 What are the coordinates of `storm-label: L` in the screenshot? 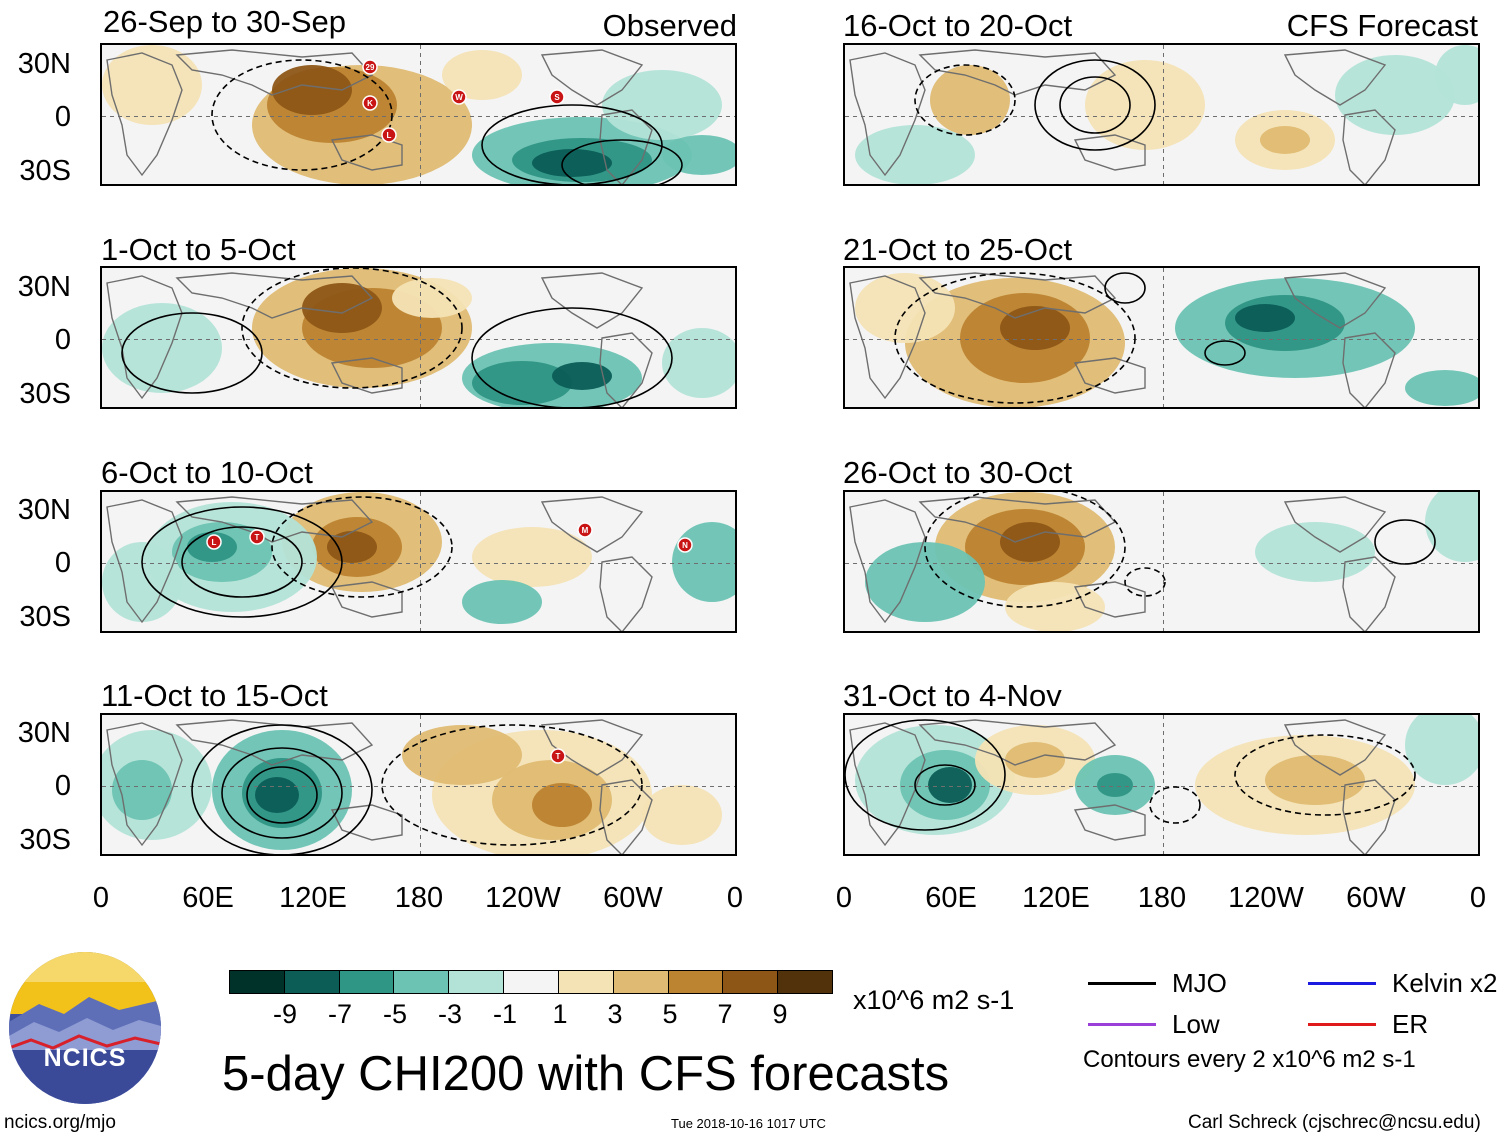 It's located at (214, 542).